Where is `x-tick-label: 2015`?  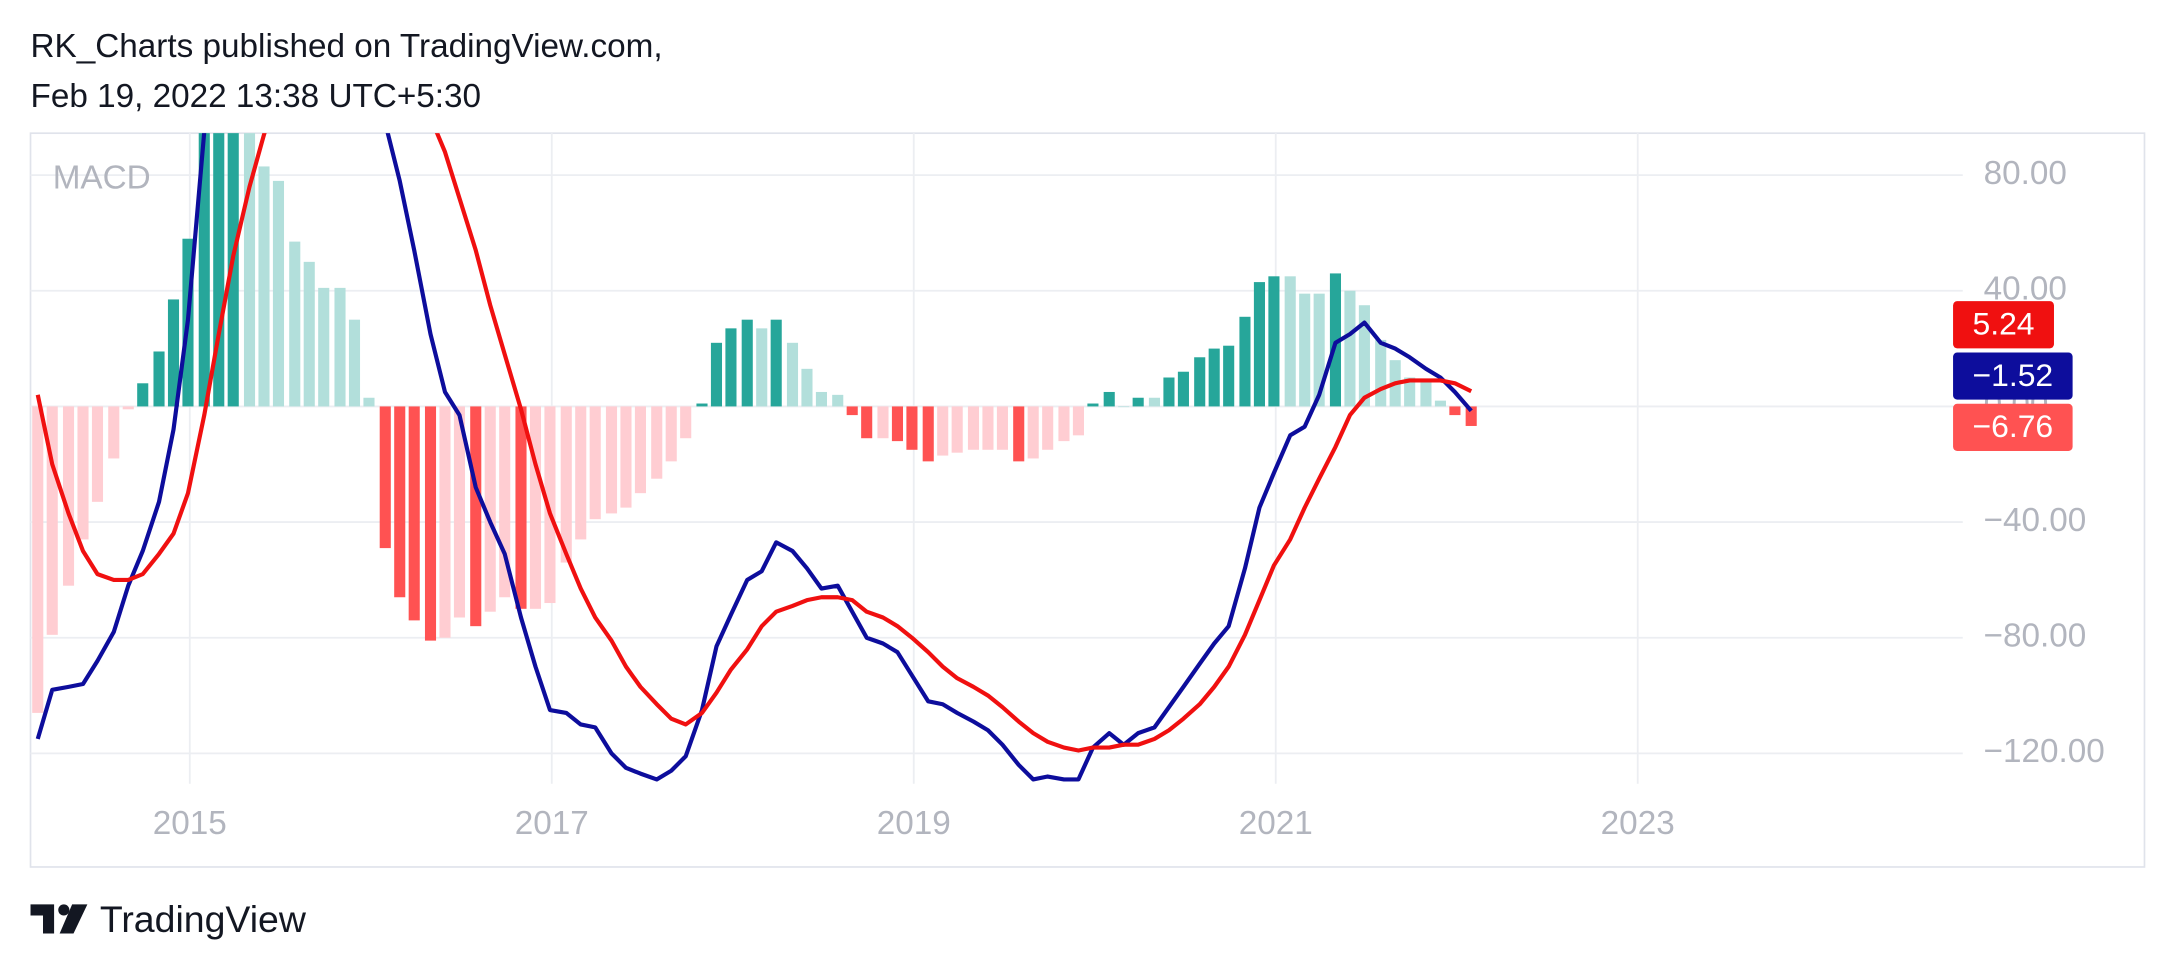
x-tick-label: 2015 is located at coordinates (190, 823).